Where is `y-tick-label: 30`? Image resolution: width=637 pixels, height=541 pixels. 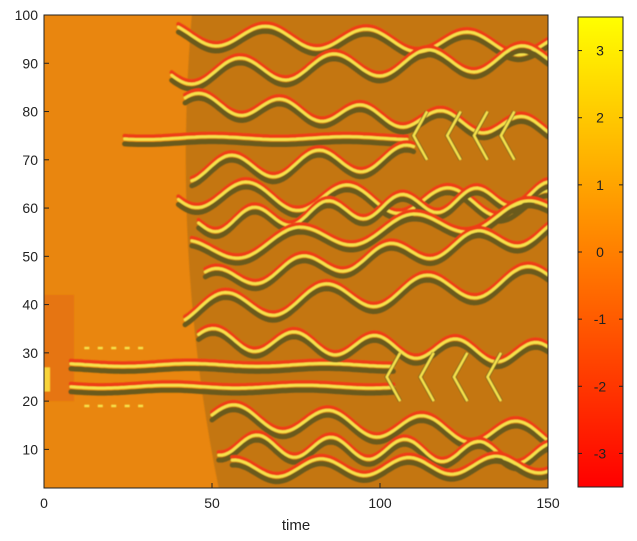
y-tick-label: 30 is located at coordinates (30, 353).